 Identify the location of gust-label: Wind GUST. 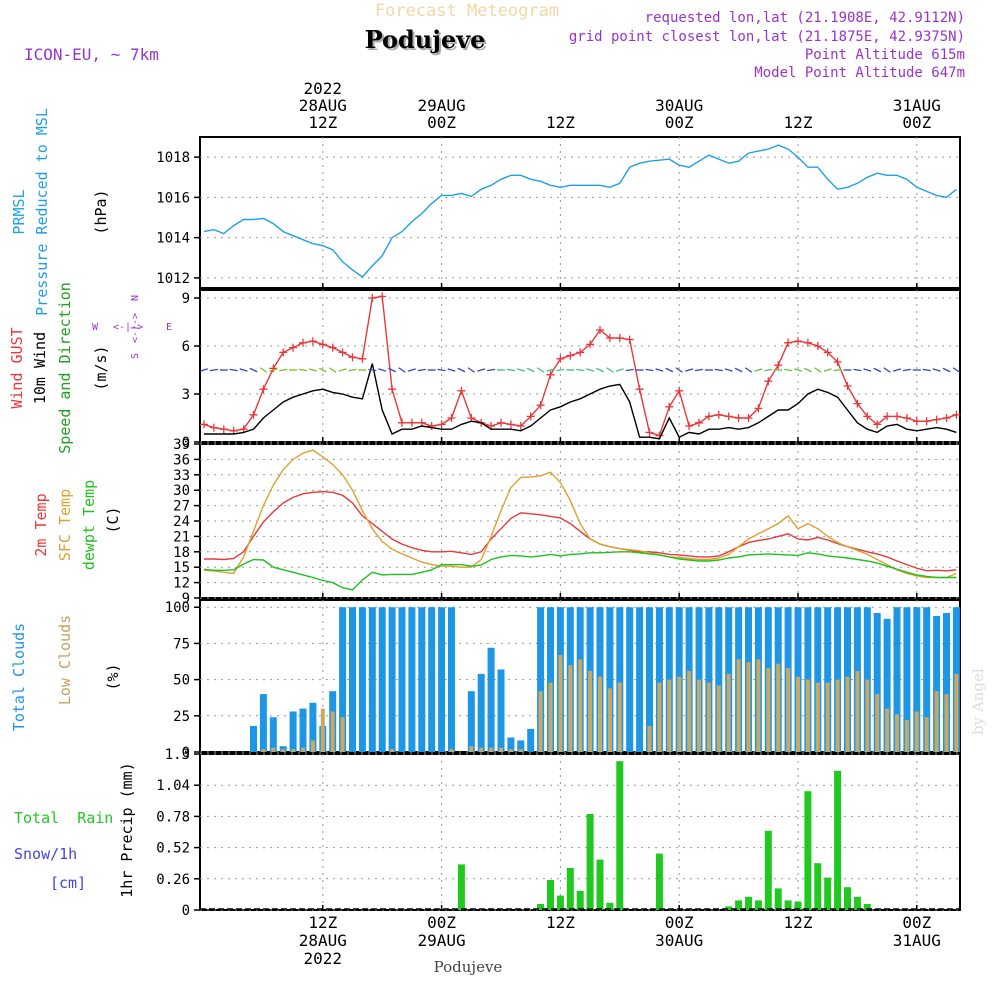
(17, 367).